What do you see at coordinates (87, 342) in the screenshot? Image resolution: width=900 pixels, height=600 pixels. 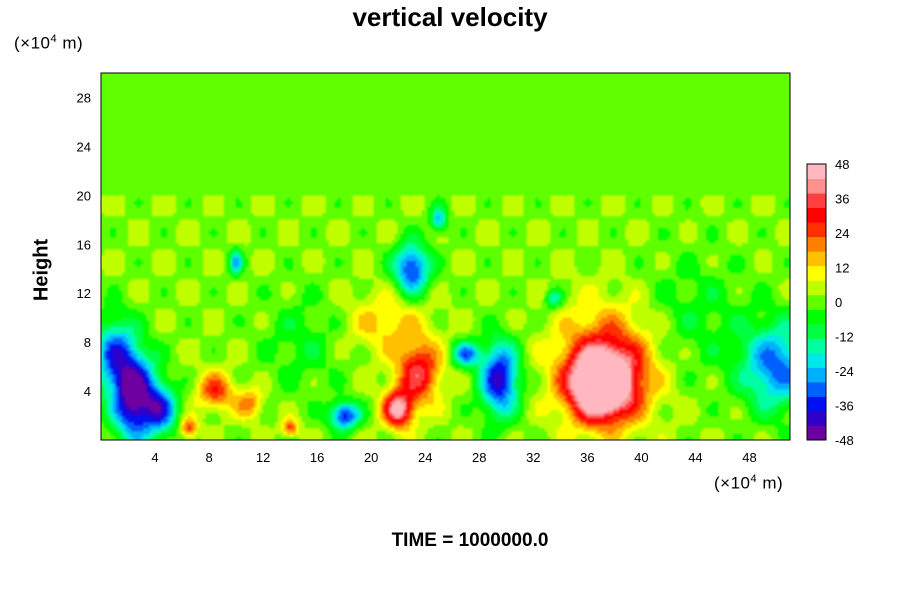 I see `y-tick-label: 8` at bounding box center [87, 342].